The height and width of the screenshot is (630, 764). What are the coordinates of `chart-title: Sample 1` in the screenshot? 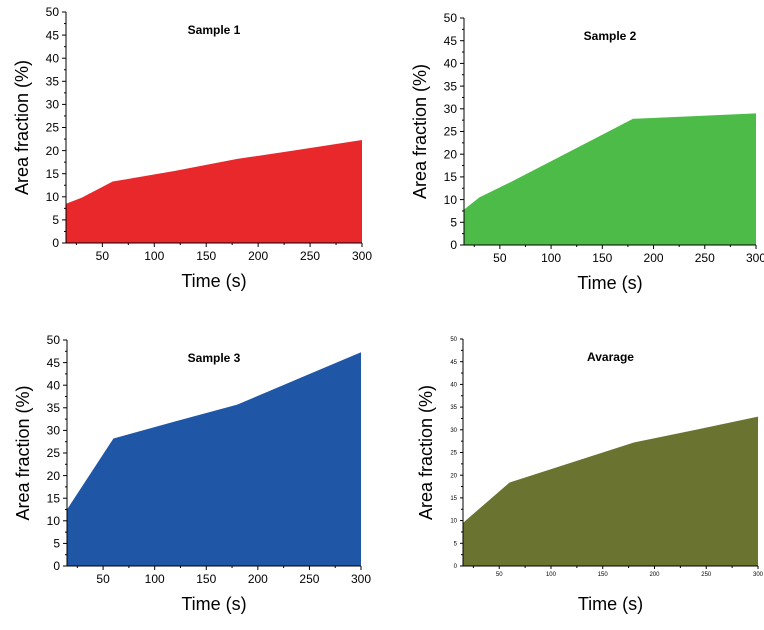 It's located at (214, 30).